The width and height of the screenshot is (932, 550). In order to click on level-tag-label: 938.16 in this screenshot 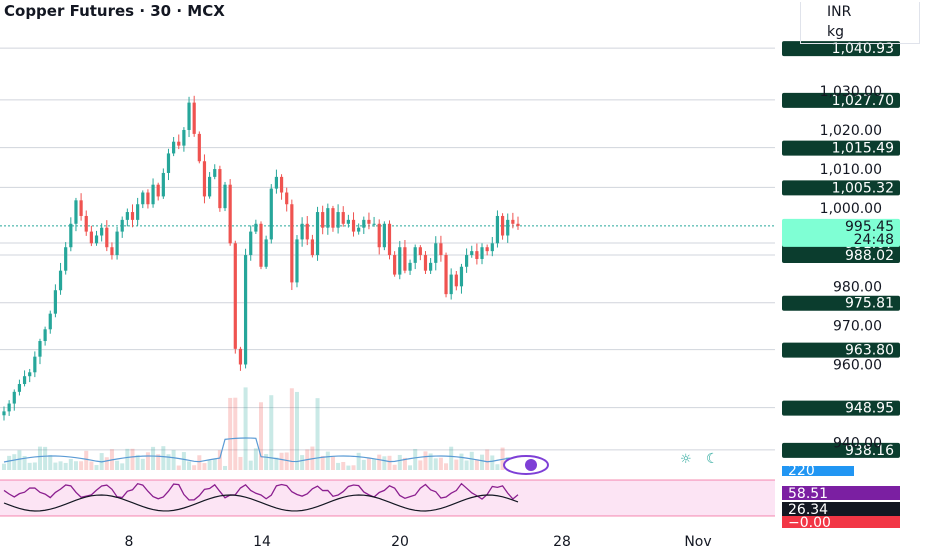, I will do `click(869, 451)`.